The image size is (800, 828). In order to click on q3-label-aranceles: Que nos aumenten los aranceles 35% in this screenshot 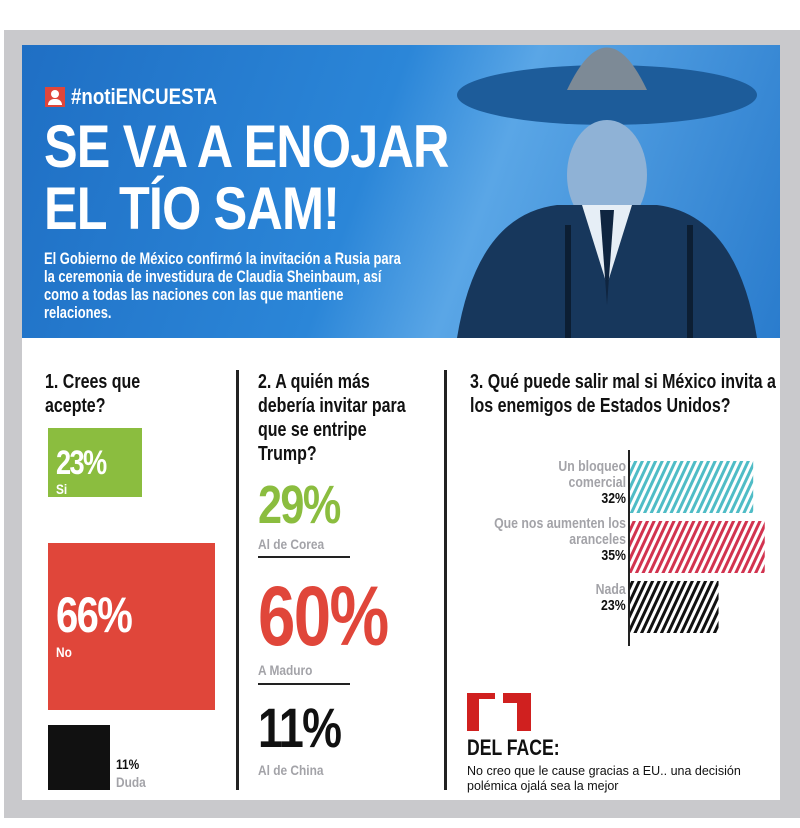, I will do `click(556, 540)`.